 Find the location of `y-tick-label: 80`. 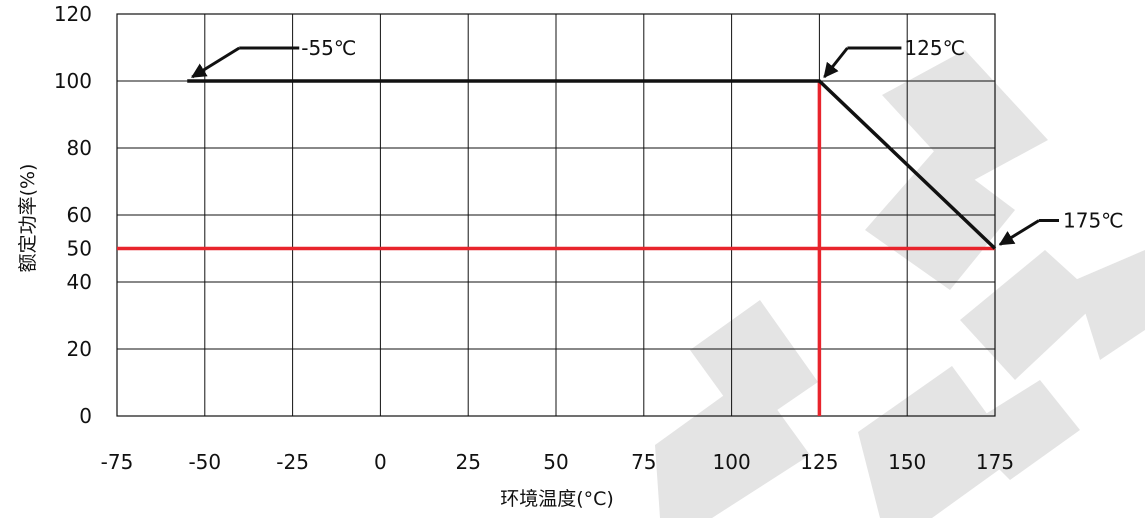

y-tick-label: 80 is located at coordinates (79, 148).